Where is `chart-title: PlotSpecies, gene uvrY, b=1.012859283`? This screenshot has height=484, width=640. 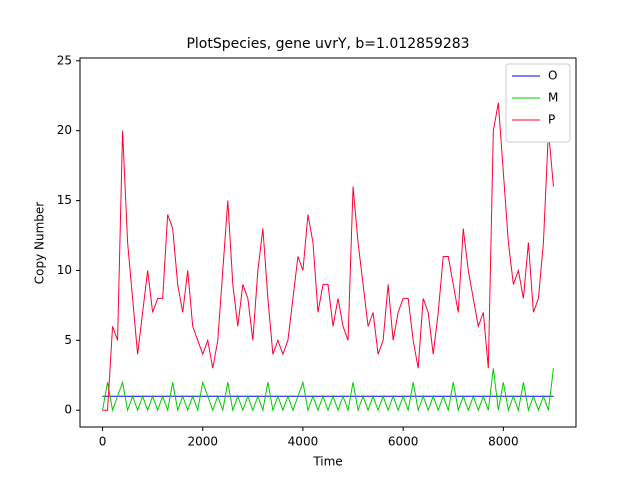 chart-title: PlotSpecies, gene uvrY, b=1.012859283 is located at coordinates (327, 44).